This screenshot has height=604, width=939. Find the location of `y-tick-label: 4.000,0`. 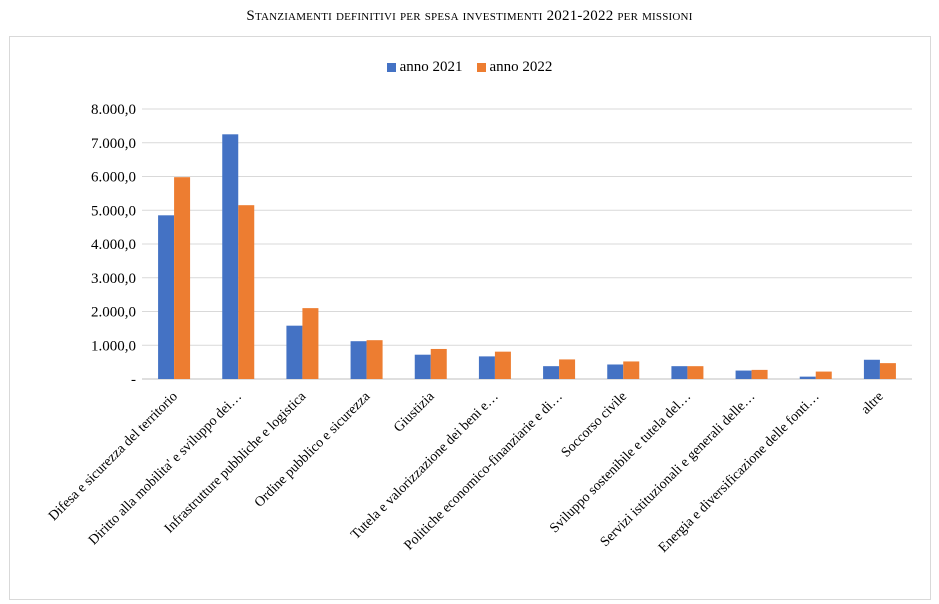

y-tick-label: 4.000,0 is located at coordinates (113, 245).